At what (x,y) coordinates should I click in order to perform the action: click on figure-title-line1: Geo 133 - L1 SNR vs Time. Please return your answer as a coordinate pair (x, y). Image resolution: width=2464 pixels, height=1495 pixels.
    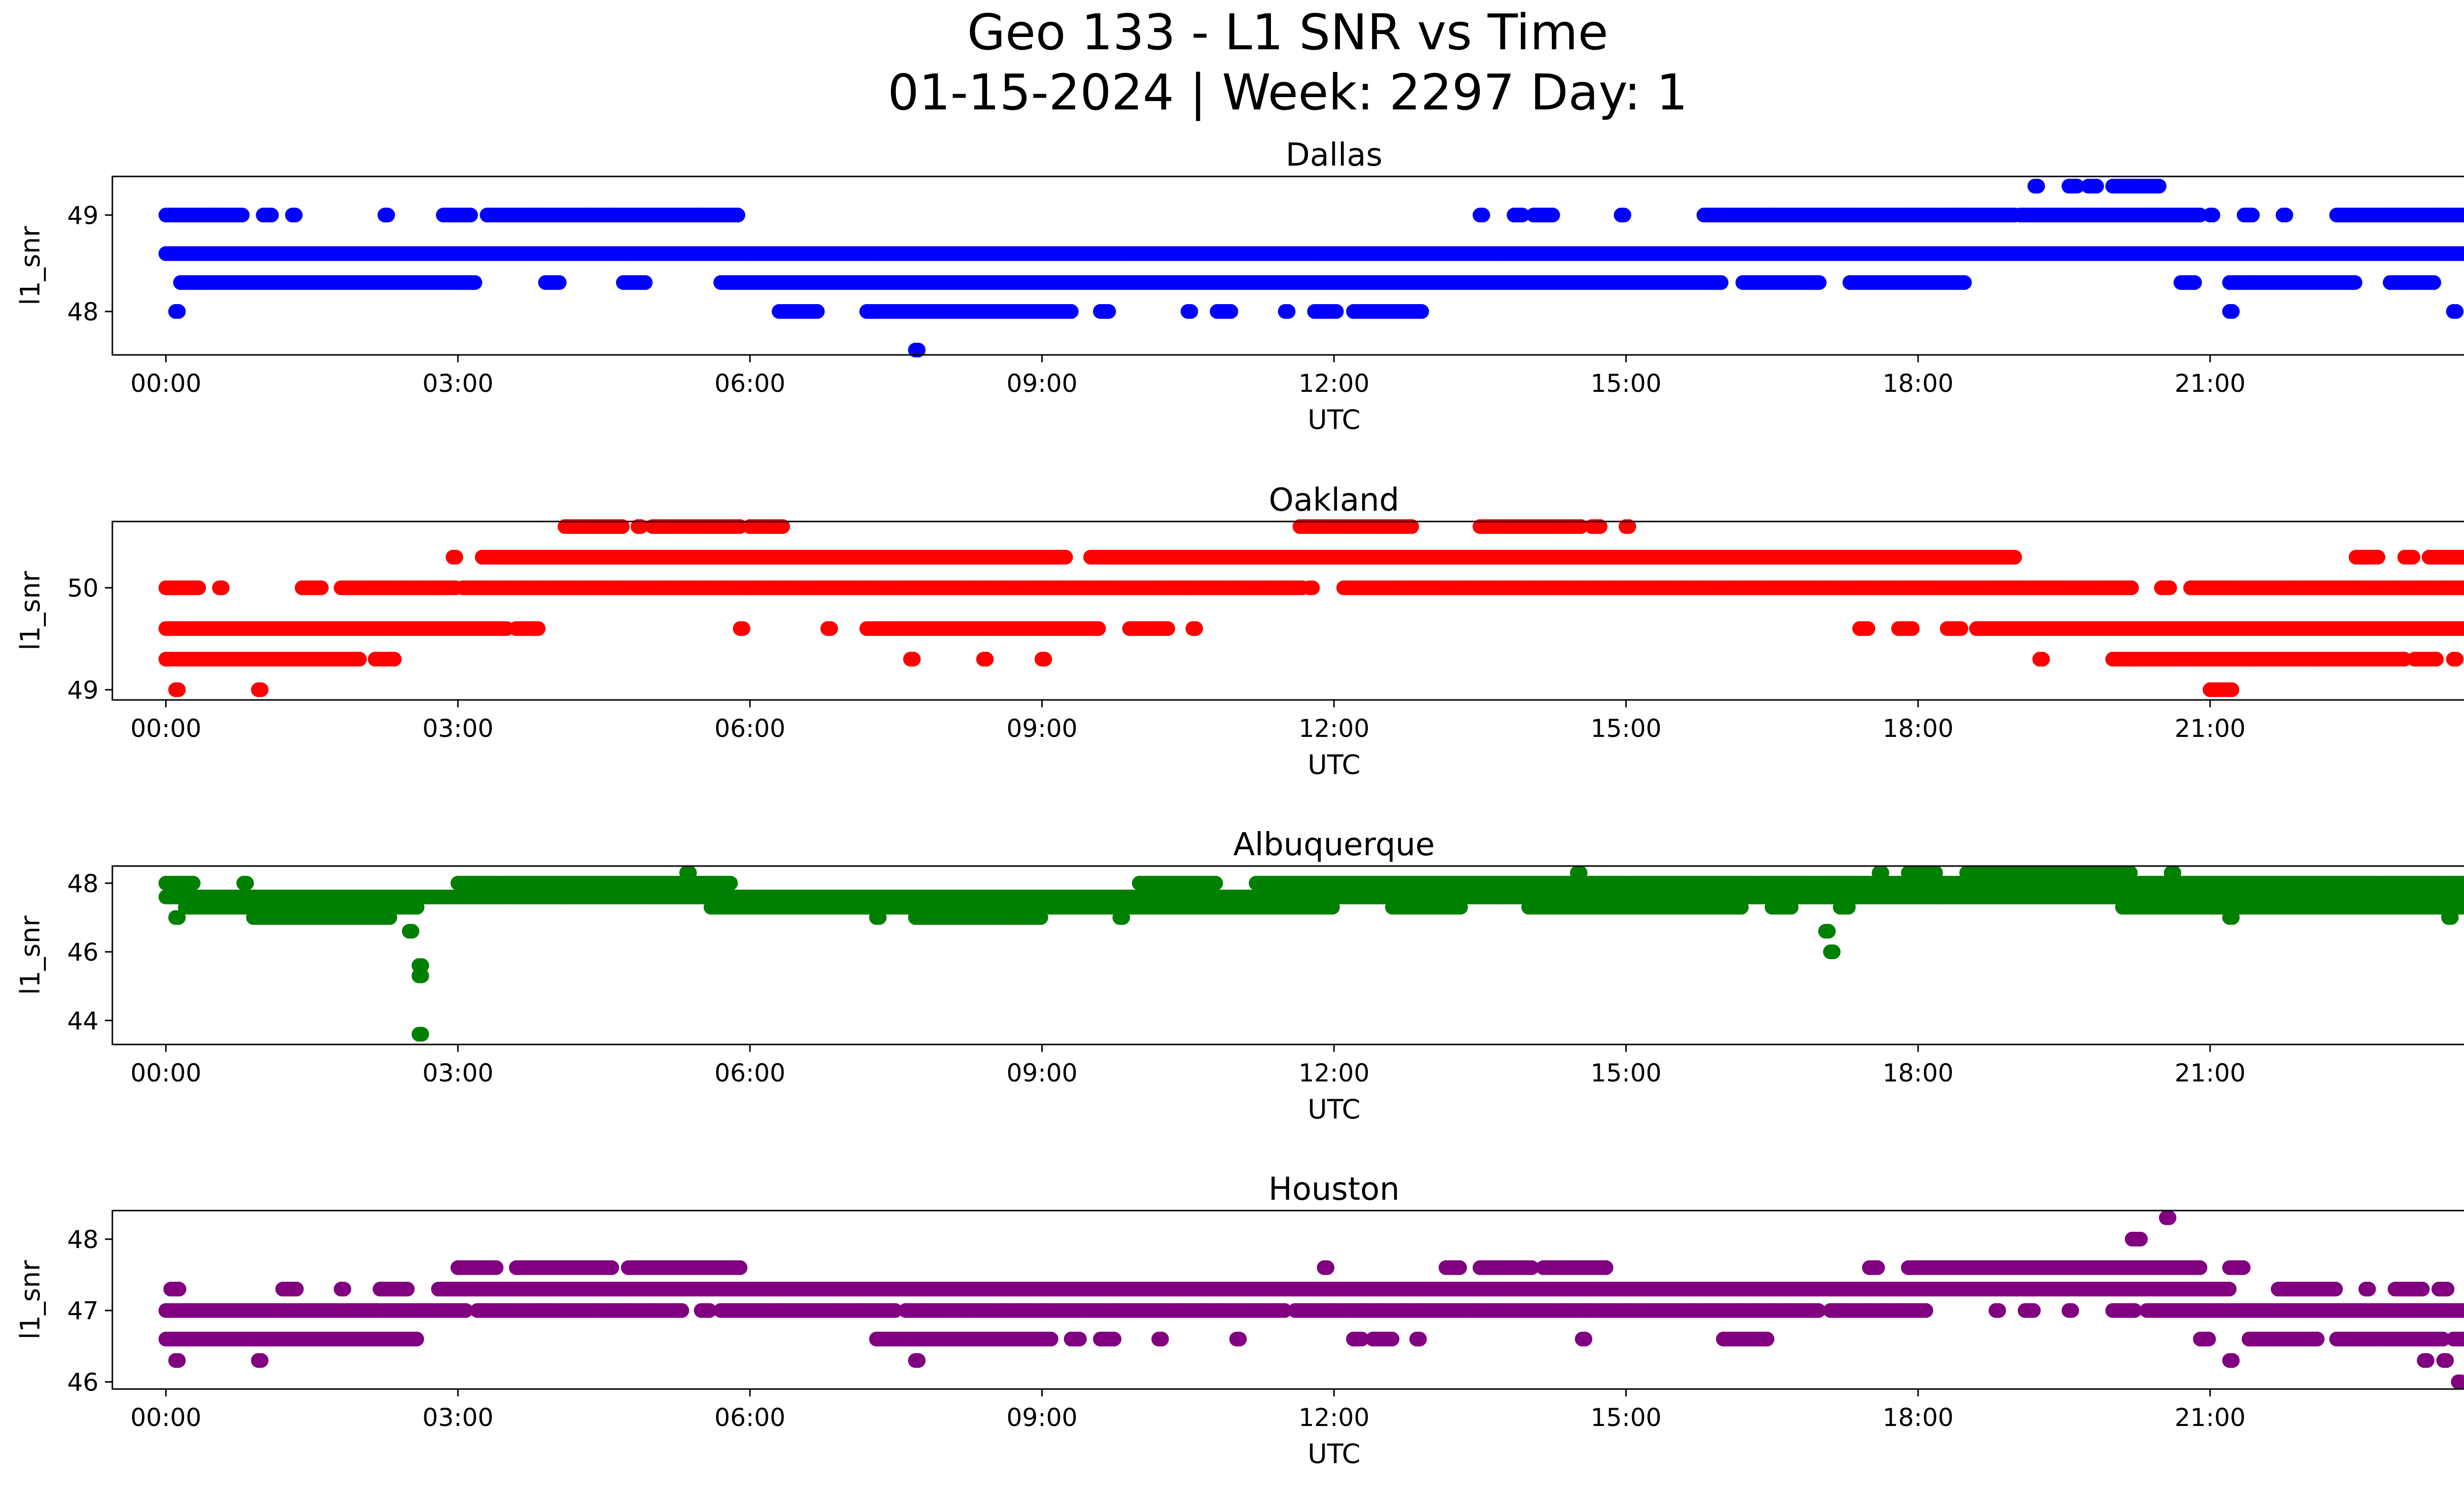
    Looking at the image, I should click on (1287, 32).